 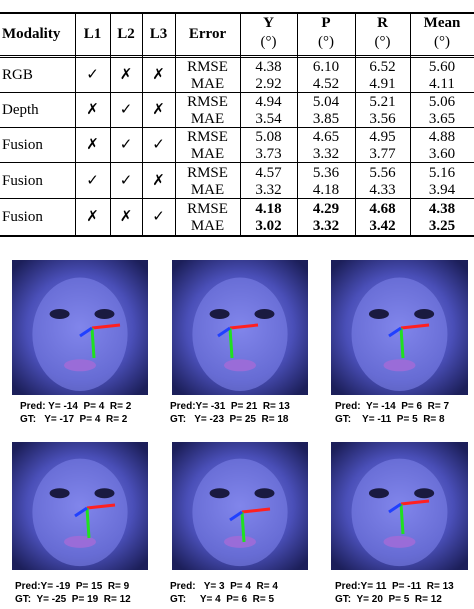 What do you see at coordinates (382, 67) in the screenshot?
I see `metric-value: 6.52` at bounding box center [382, 67].